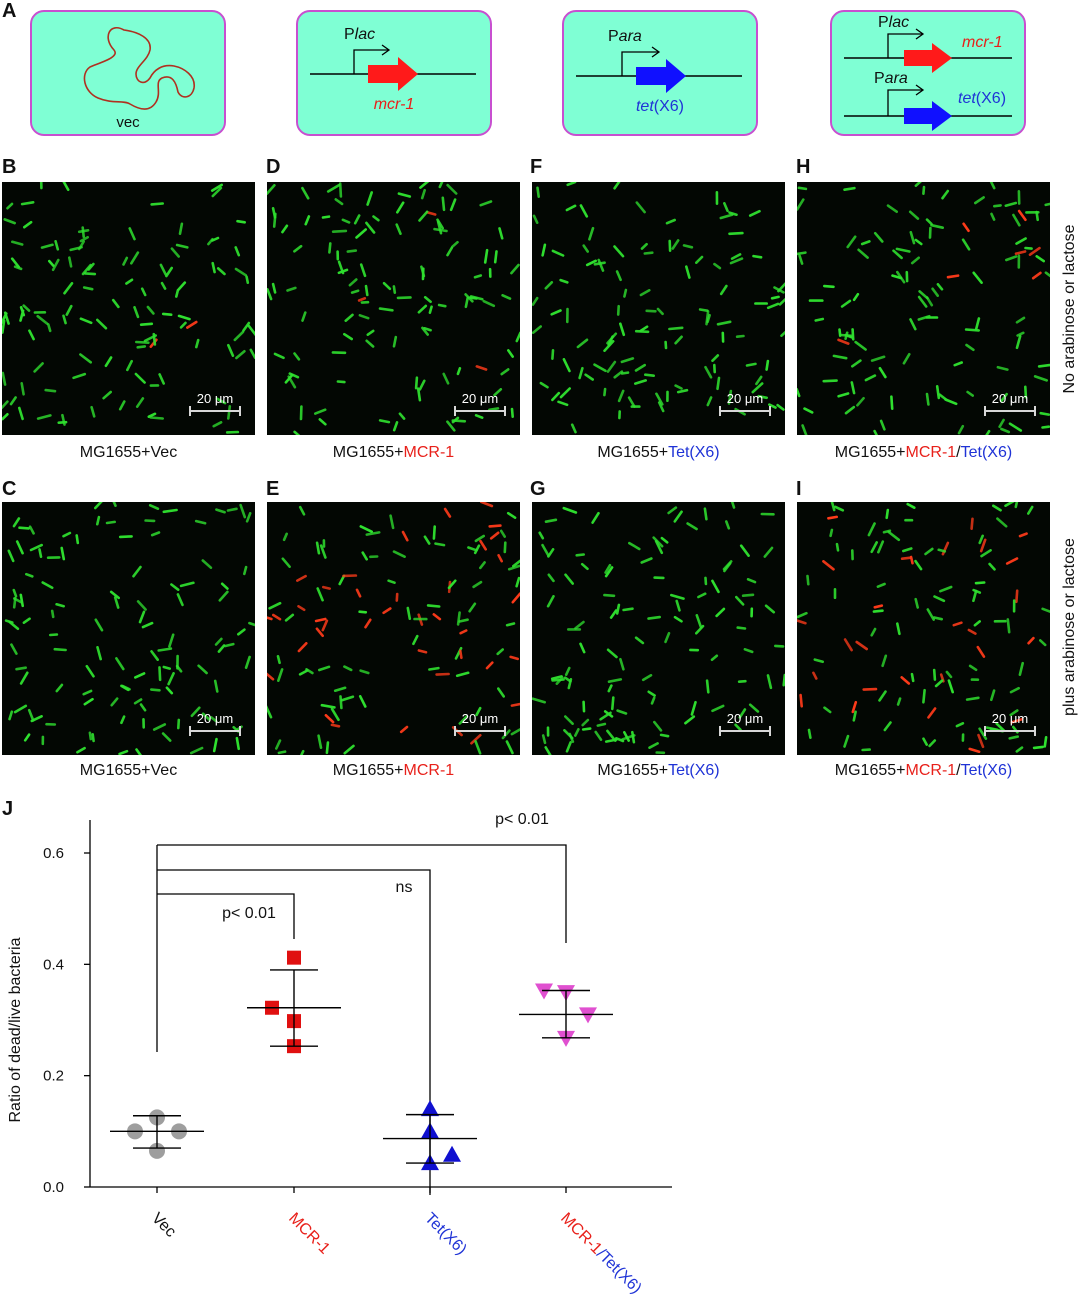 The image size is (1080, 1312). I want to click on scale-bar-label: 20 μm, so click(480, 718).